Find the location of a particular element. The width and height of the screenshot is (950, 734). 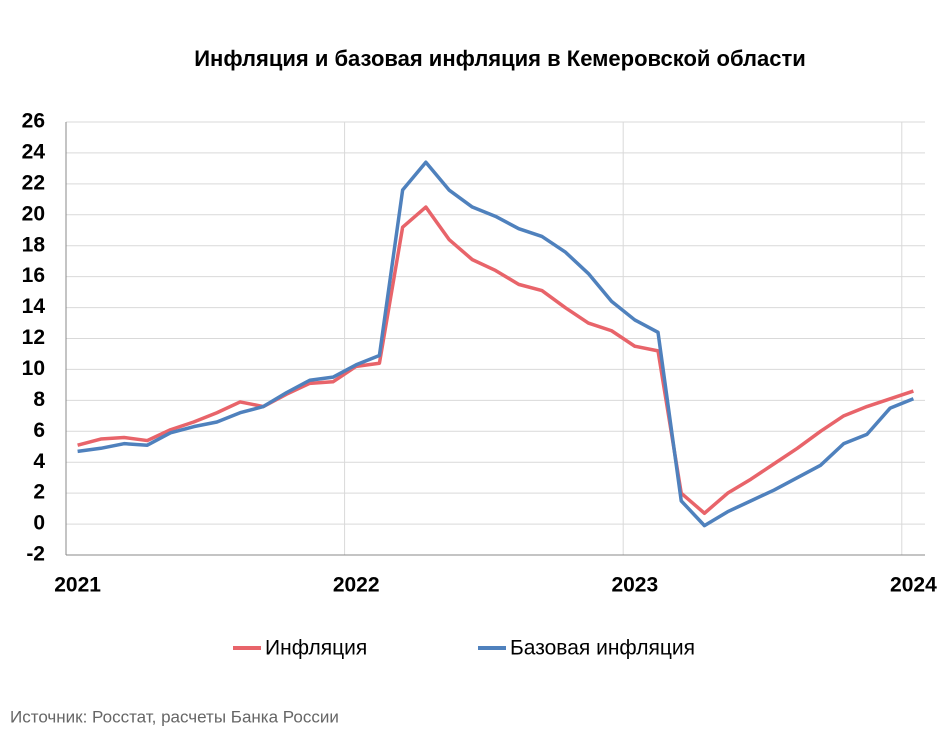

x-tick-label: 2023 is located at coordinates (634, 585).